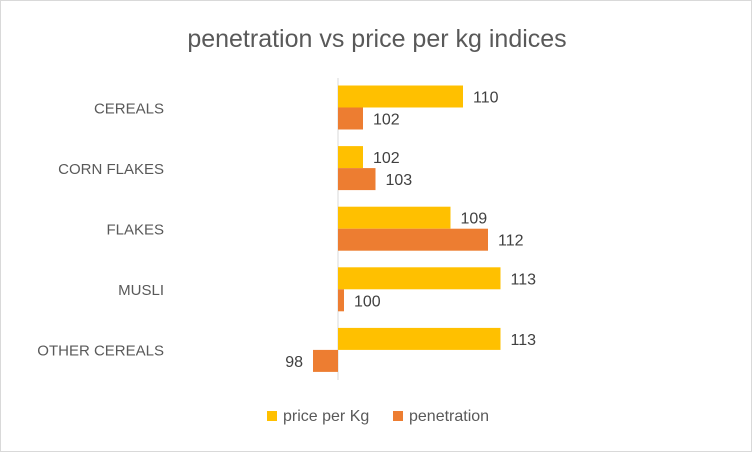  What do you see at coordinates (100, 351) in the screenshot?
I see `category-label: OTHER CEREALS` at bounding box center [100, 351].